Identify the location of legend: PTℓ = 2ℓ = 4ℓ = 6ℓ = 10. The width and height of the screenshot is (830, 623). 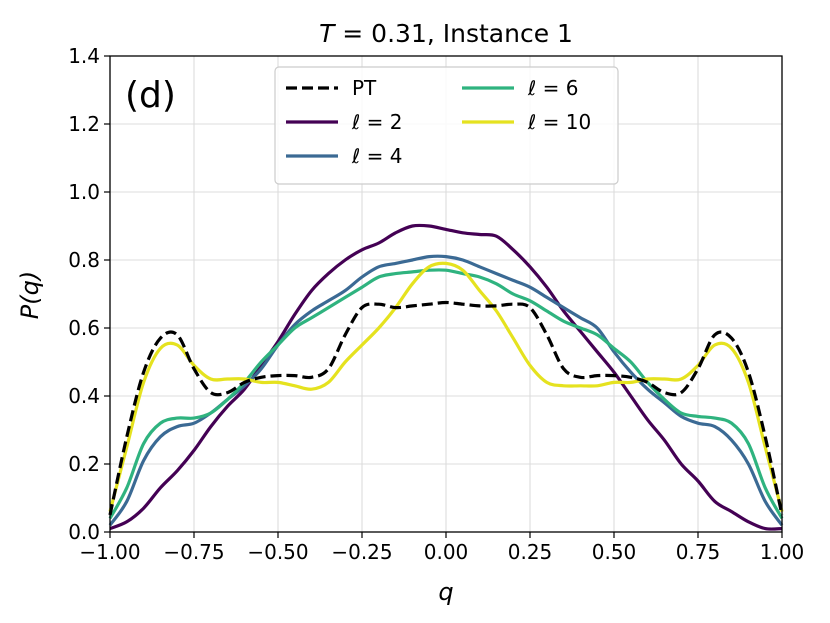
(446, 125).